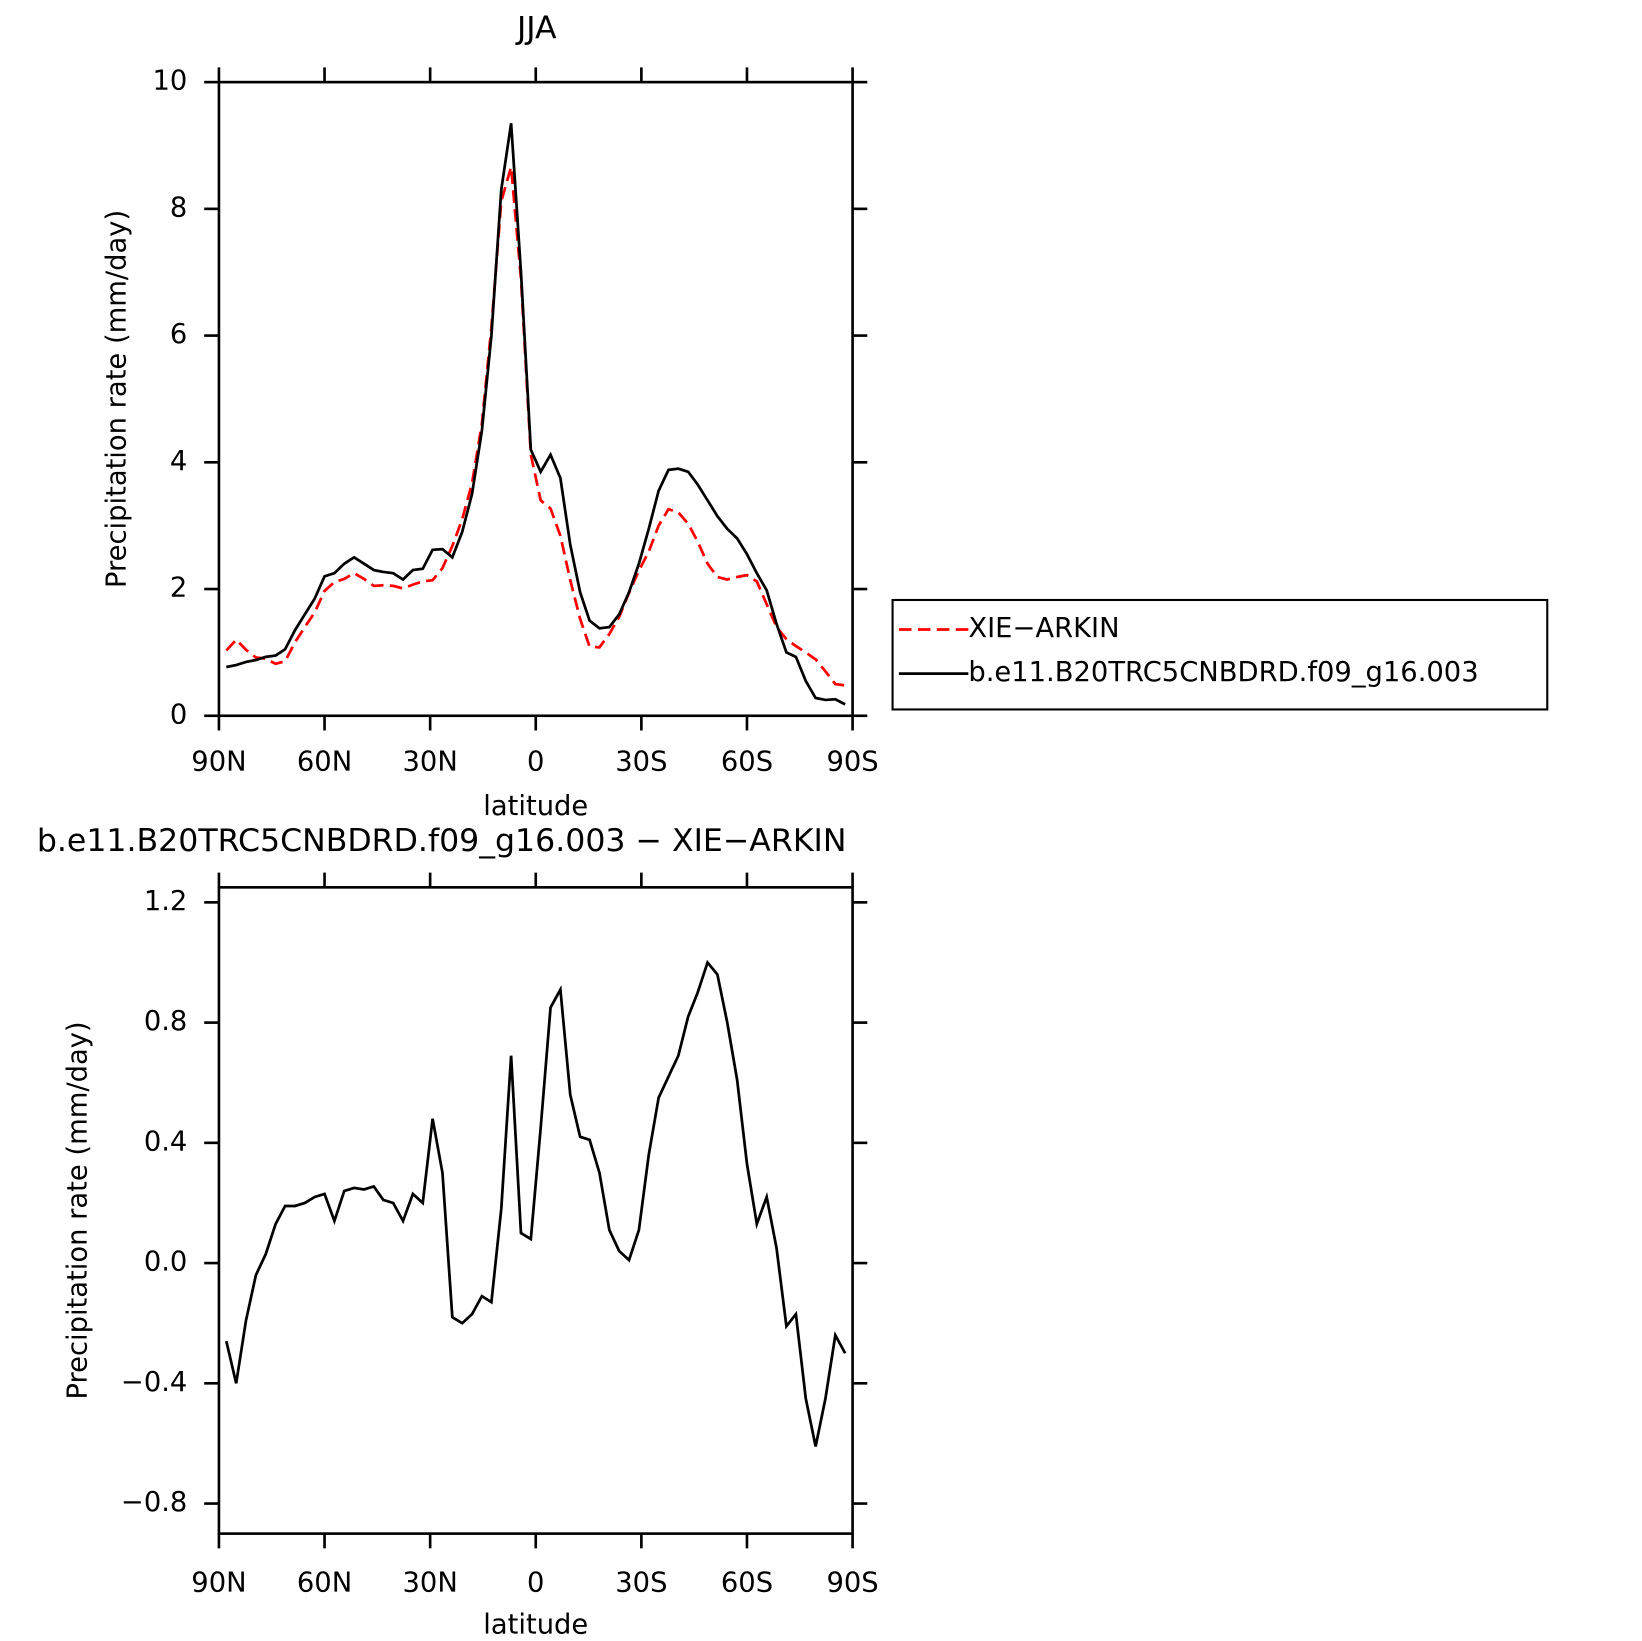 The image size is (1642, 1641). Describe the element at coordinates (536, 28) in the screenshot. I see `chart-title: JJA` at that location.